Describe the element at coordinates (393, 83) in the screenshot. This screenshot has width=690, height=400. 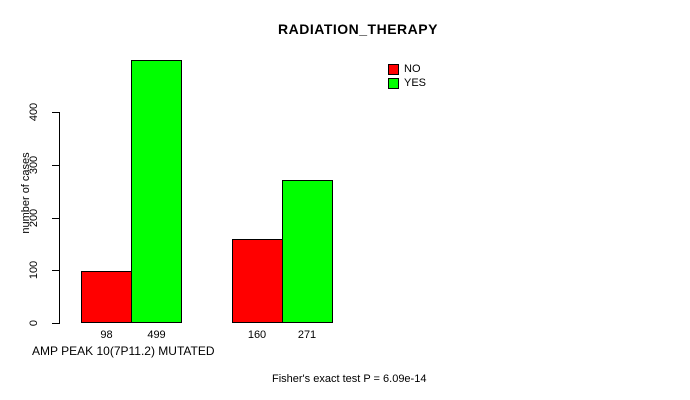
I see `legend-swatch-yes-icon` at that location.